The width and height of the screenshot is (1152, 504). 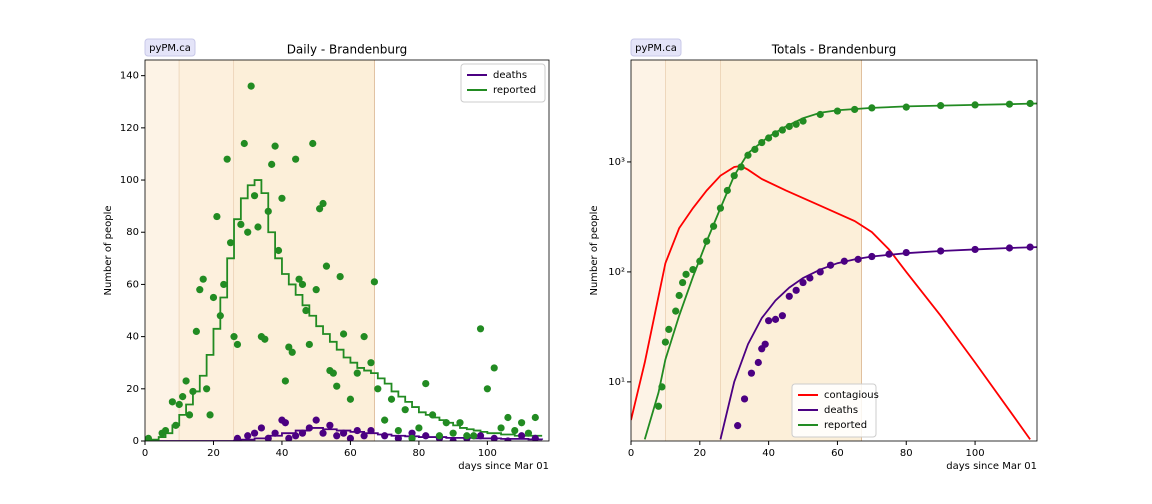 I want to click on x-tick-label: 20, so click(x=699, y=453).